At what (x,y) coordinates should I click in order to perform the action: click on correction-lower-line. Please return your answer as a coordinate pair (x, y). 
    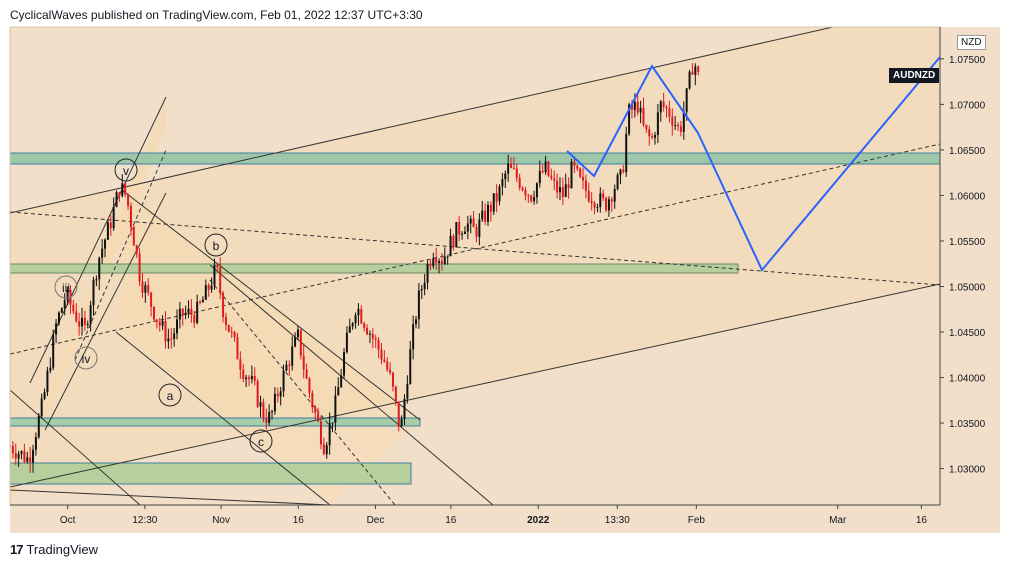
    Looking at the image, I should click on (223, 418).